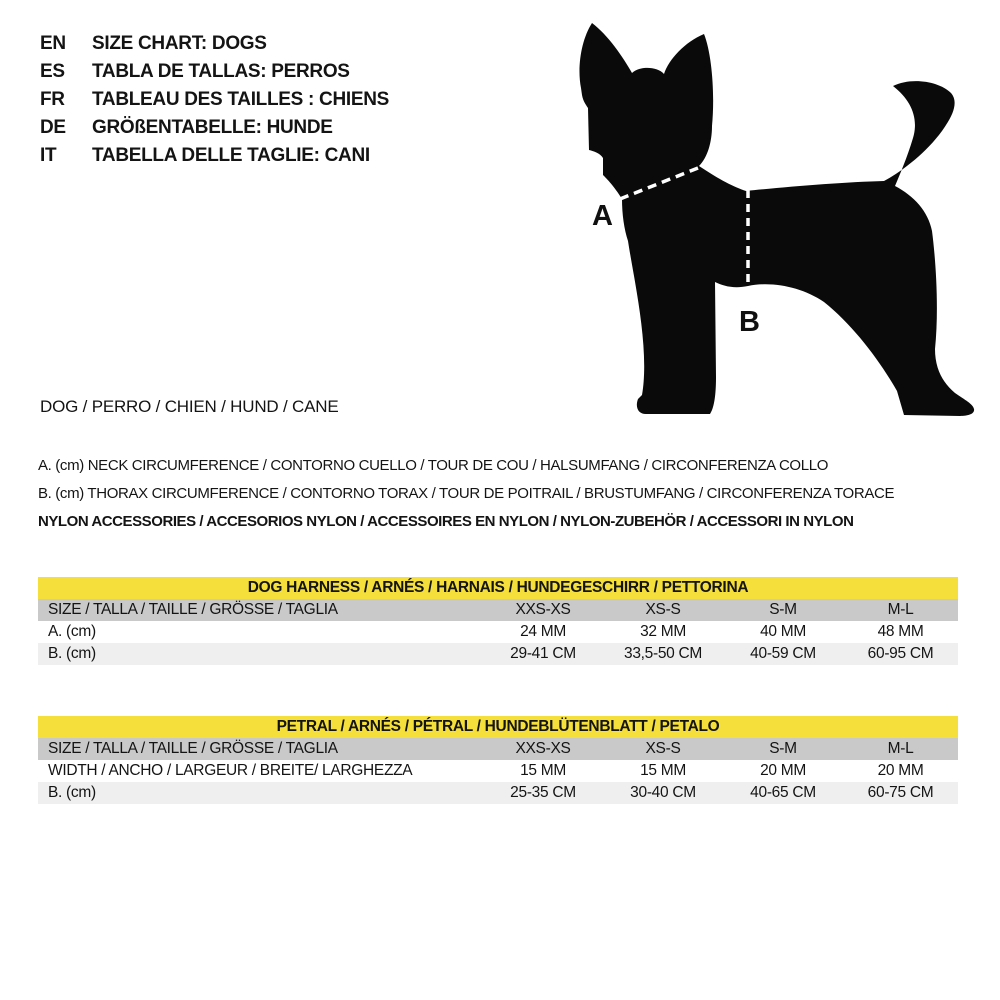 The image size is (1000, 1000). I want to click on title-row-it: IT TABELLA DELLE TAGLIE: CANI, so click(214, 156).